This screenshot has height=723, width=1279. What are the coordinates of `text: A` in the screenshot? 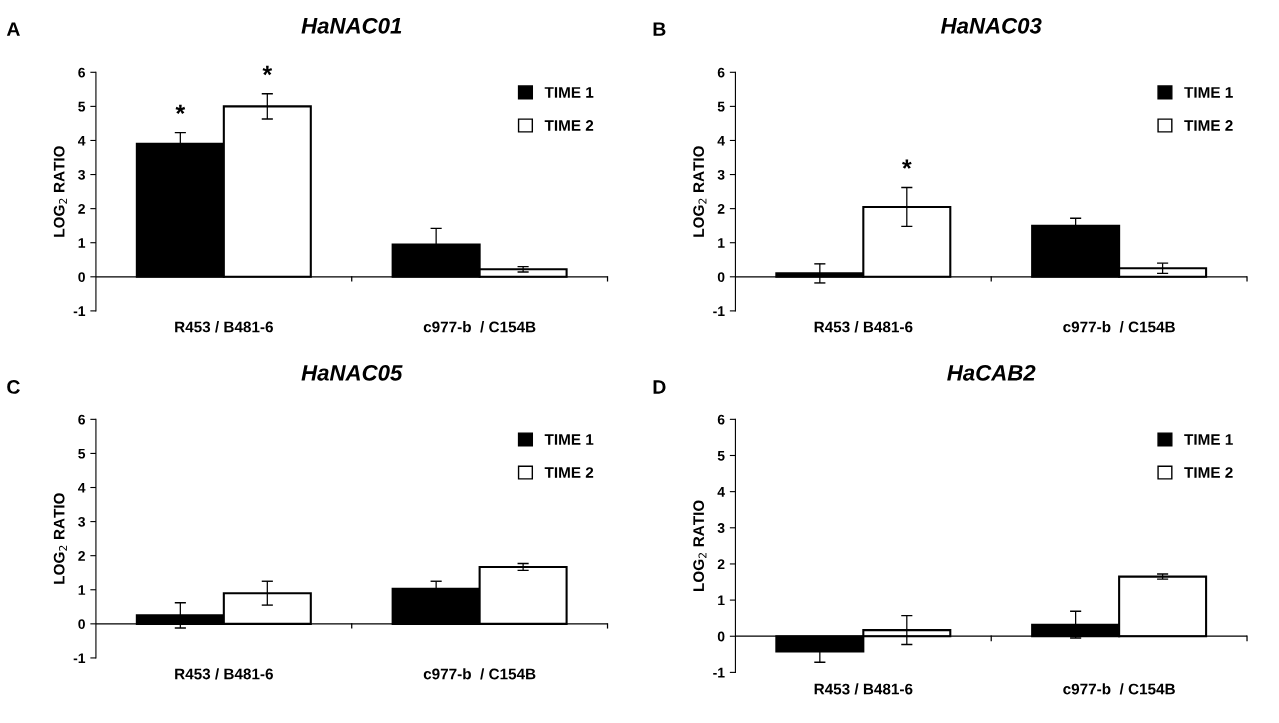 It's located at (13, 29).